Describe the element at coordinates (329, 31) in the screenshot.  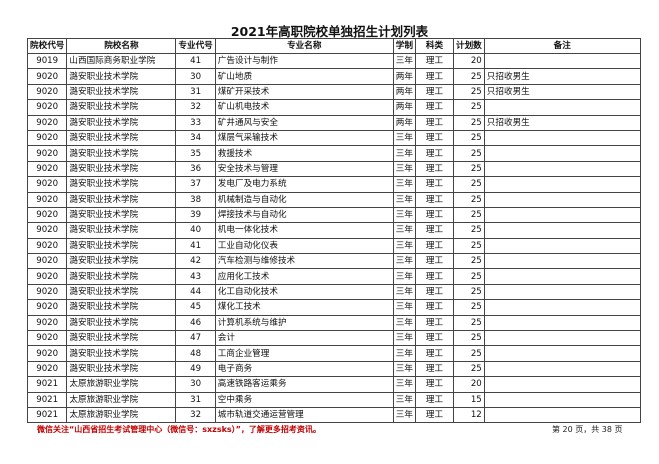
I see `page-title: 2021年高职院校单独招生计划列表` at that location.